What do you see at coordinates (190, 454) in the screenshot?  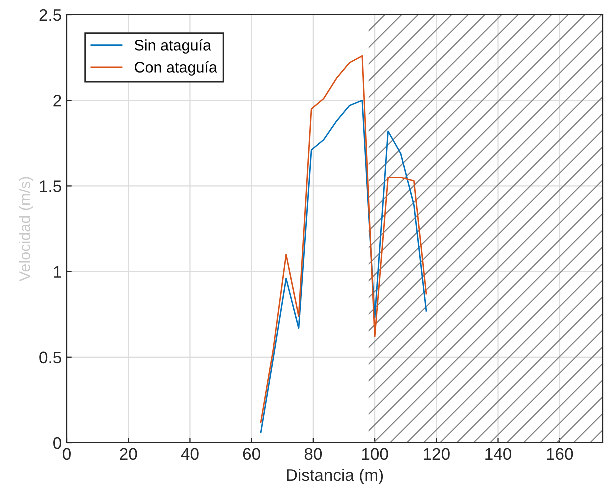 I see `x-tick-label: 40` at bounding box center [190, 454].